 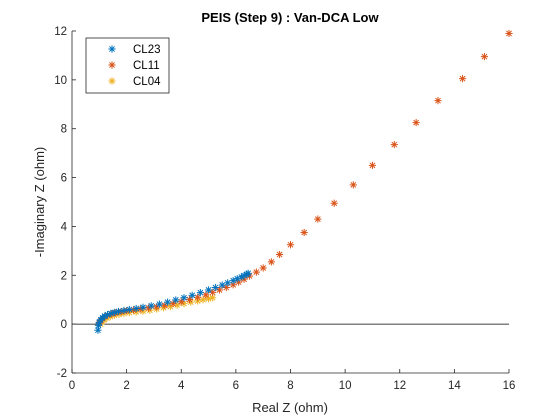 What do you see at coordinates (60, 32) in the screenshot?
I see `y-tick-label: 12` at bounding box center [60, 32].